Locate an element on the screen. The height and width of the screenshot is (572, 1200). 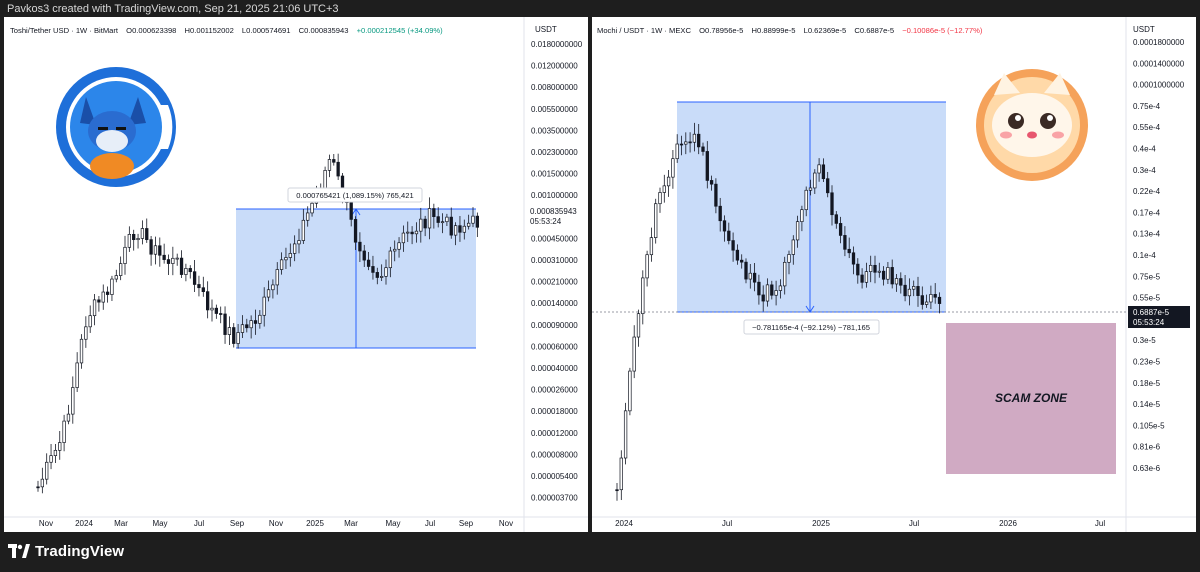
price-tick-label: 0.000026000 is located at coordinates (554, 390).